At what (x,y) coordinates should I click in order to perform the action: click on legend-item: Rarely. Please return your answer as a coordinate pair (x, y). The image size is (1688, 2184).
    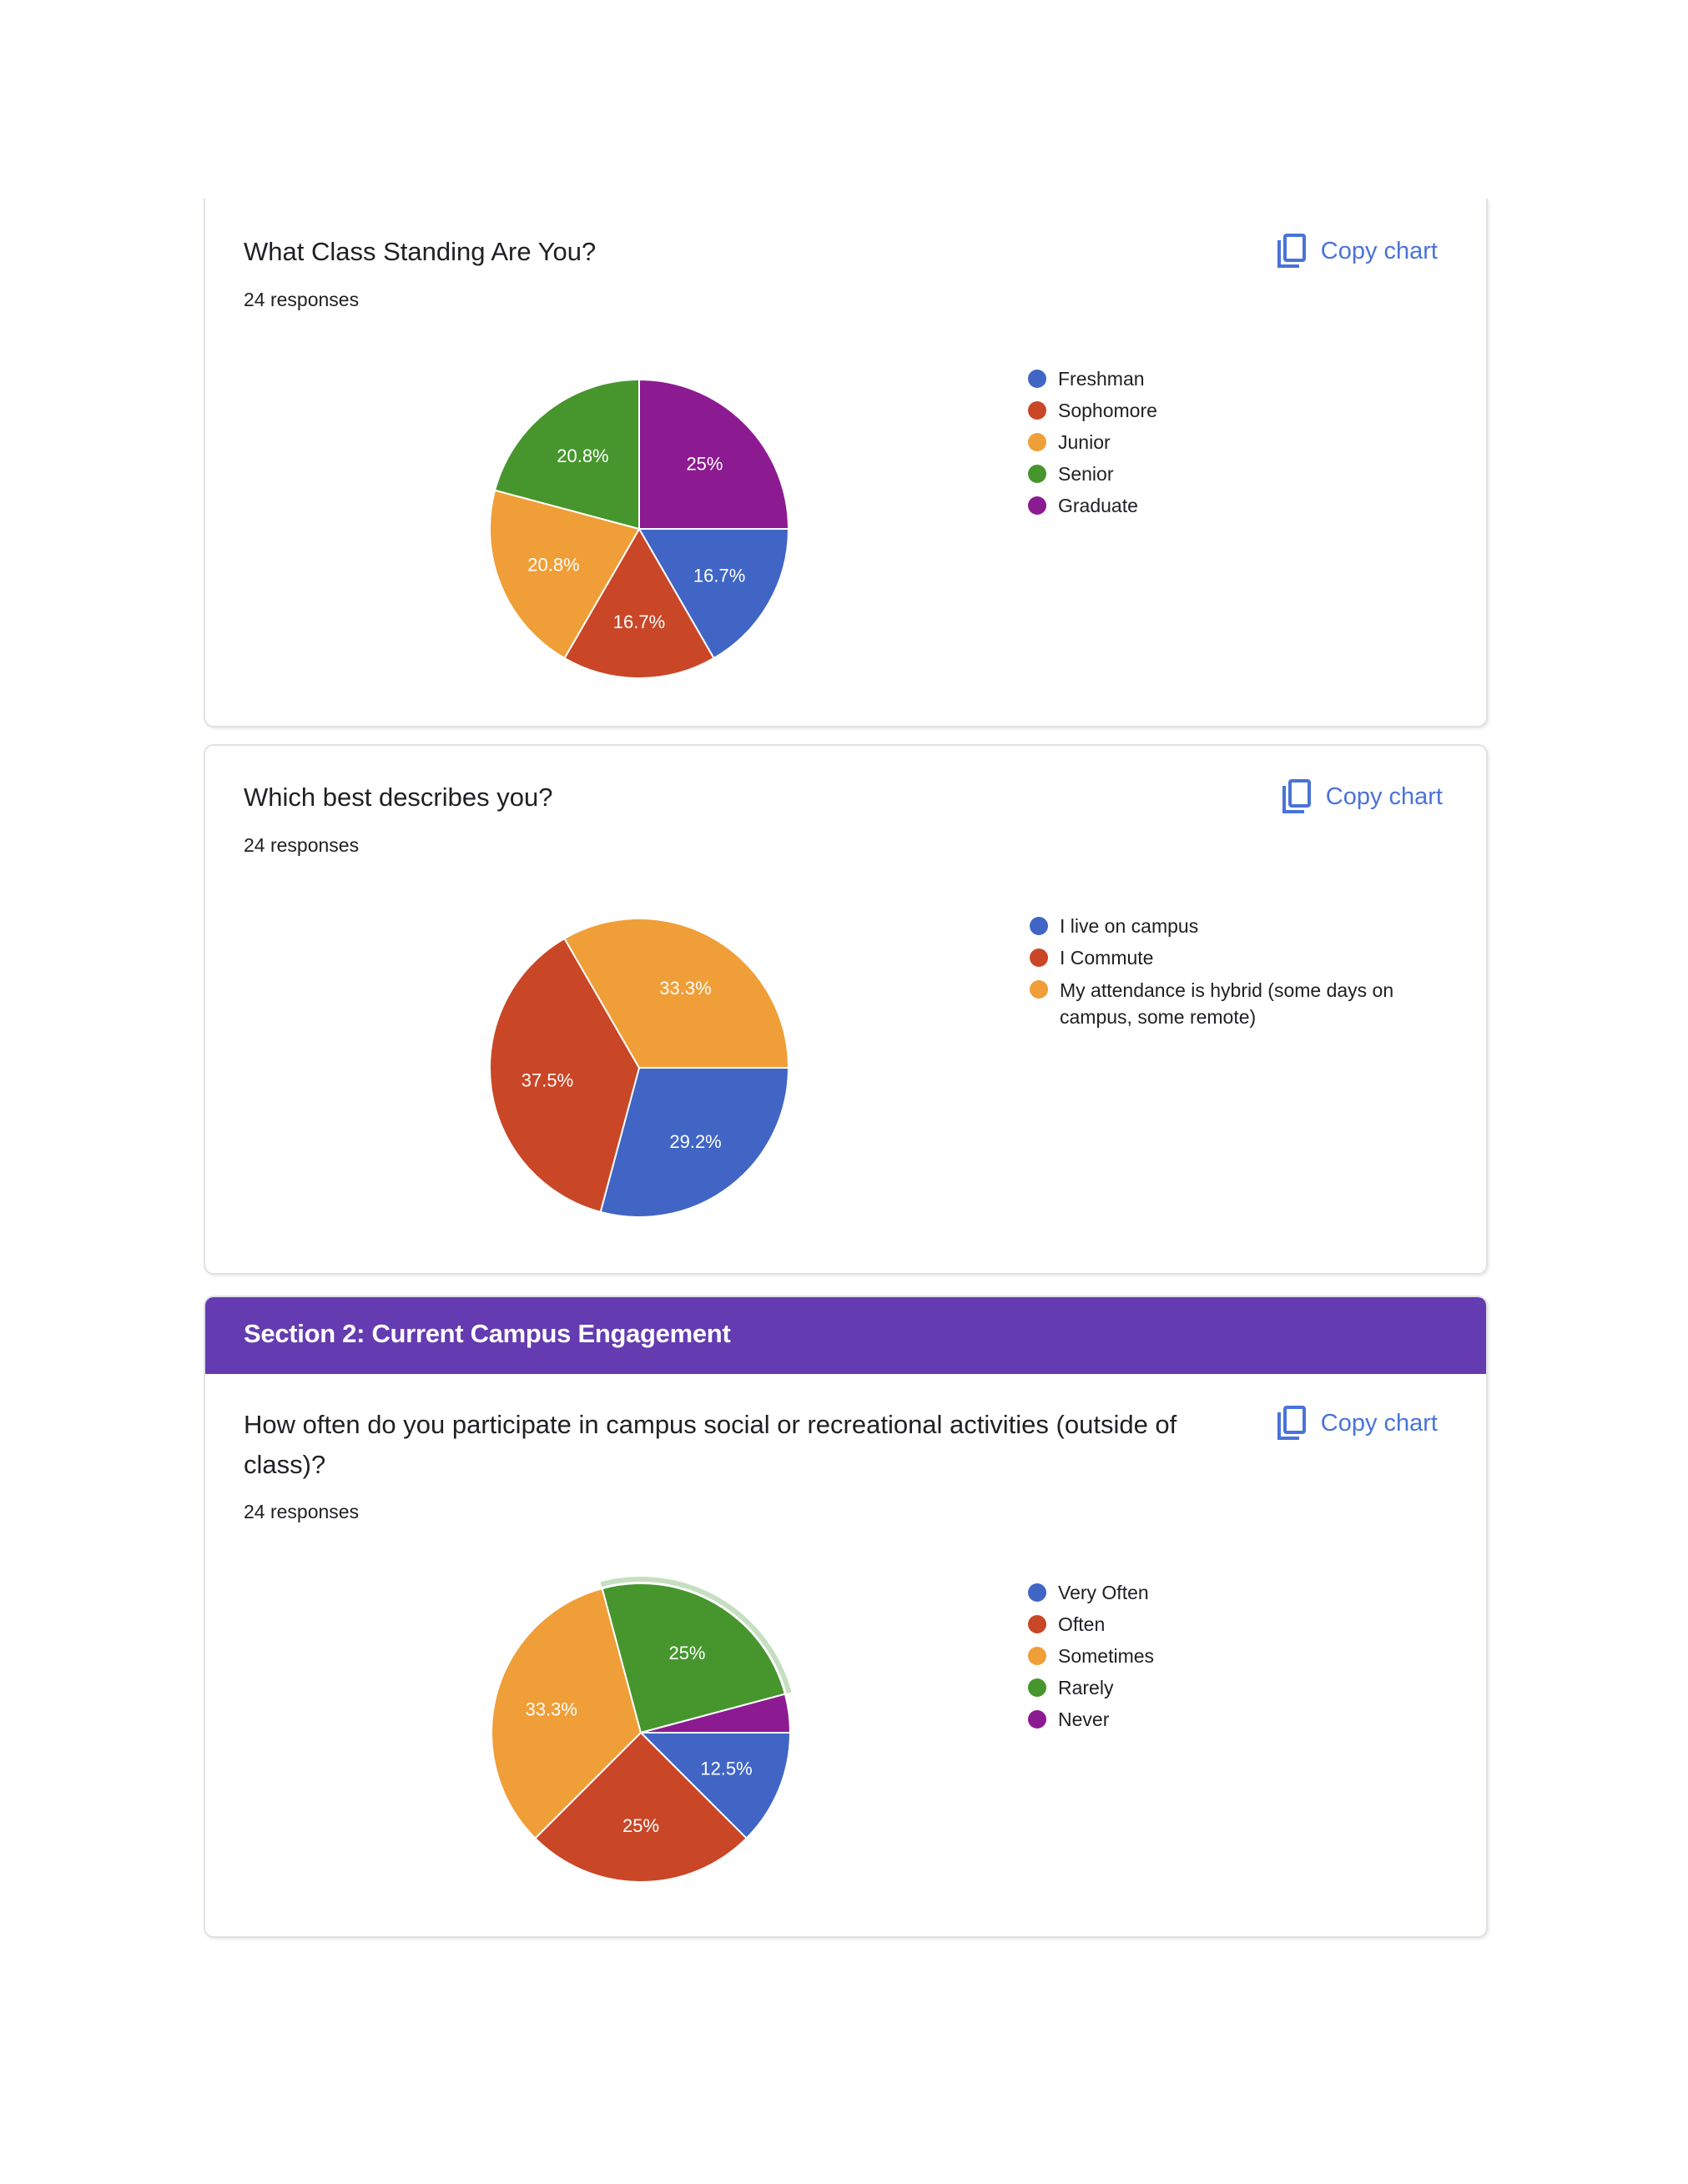
    Looking at the image, I should click on (1091, 1691).